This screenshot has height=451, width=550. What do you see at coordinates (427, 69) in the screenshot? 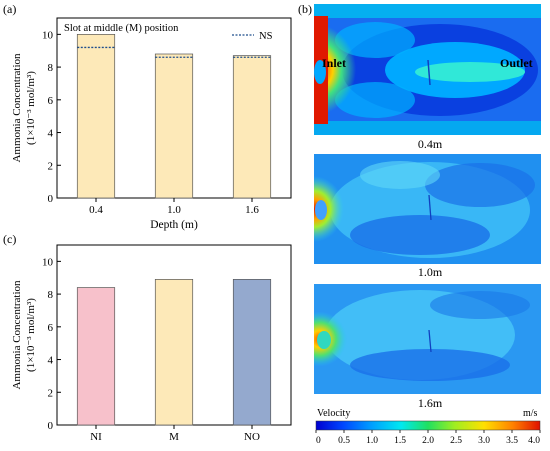
I see `contour-image-0.4m` at bounding box center [427, 69].